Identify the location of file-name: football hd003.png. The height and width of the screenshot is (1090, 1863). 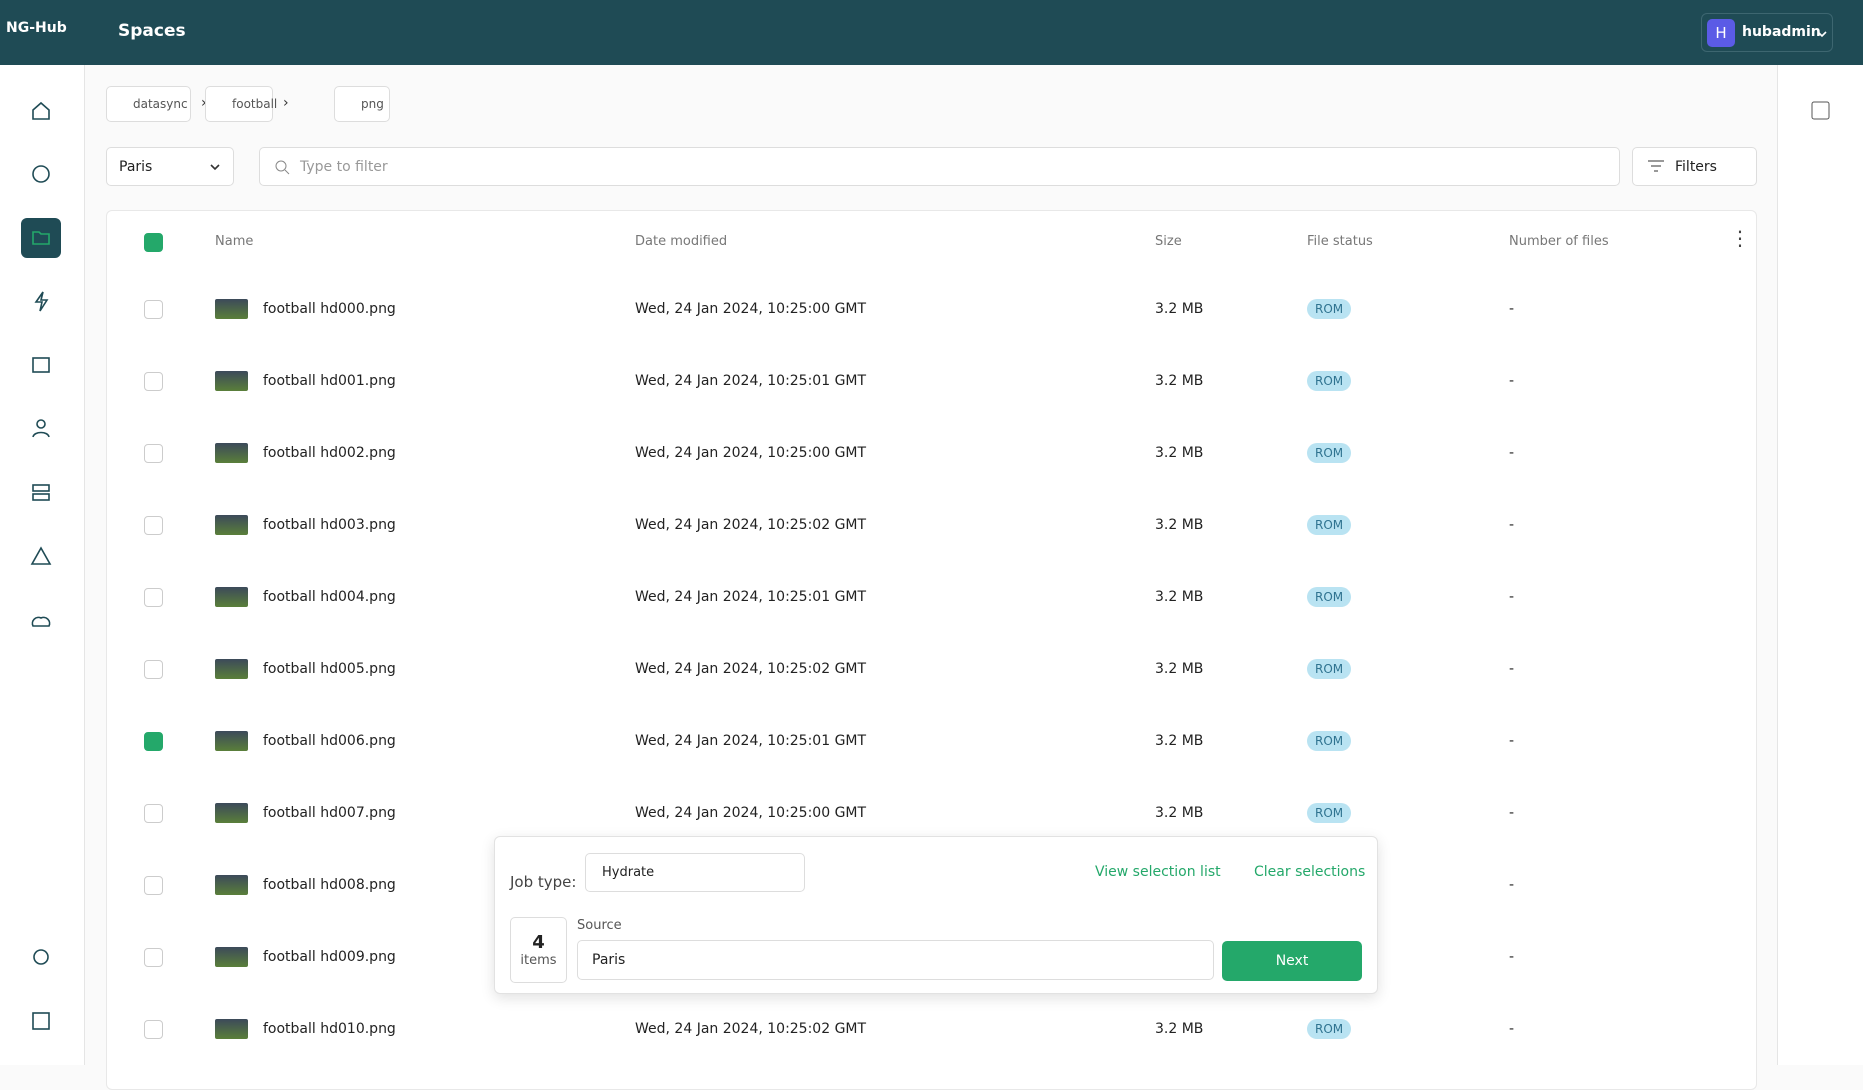
(329, 525).